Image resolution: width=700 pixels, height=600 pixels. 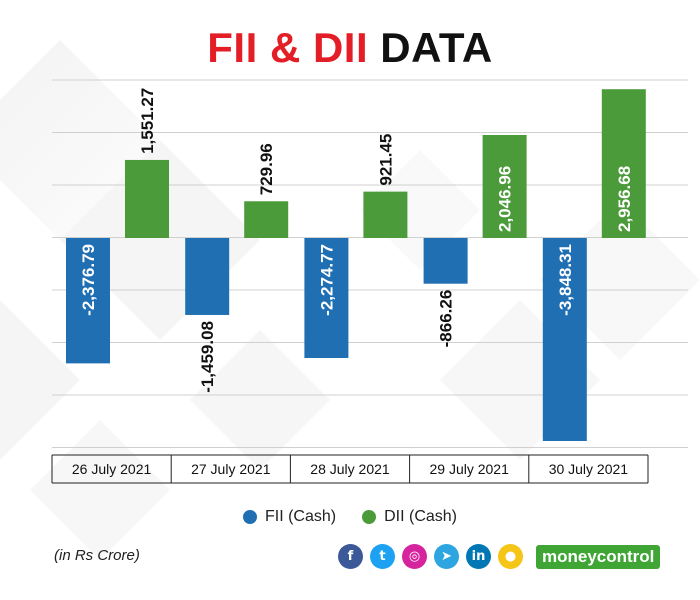 I want to click on data-label-dii: 2,956.68, so click(x=624, y=199).